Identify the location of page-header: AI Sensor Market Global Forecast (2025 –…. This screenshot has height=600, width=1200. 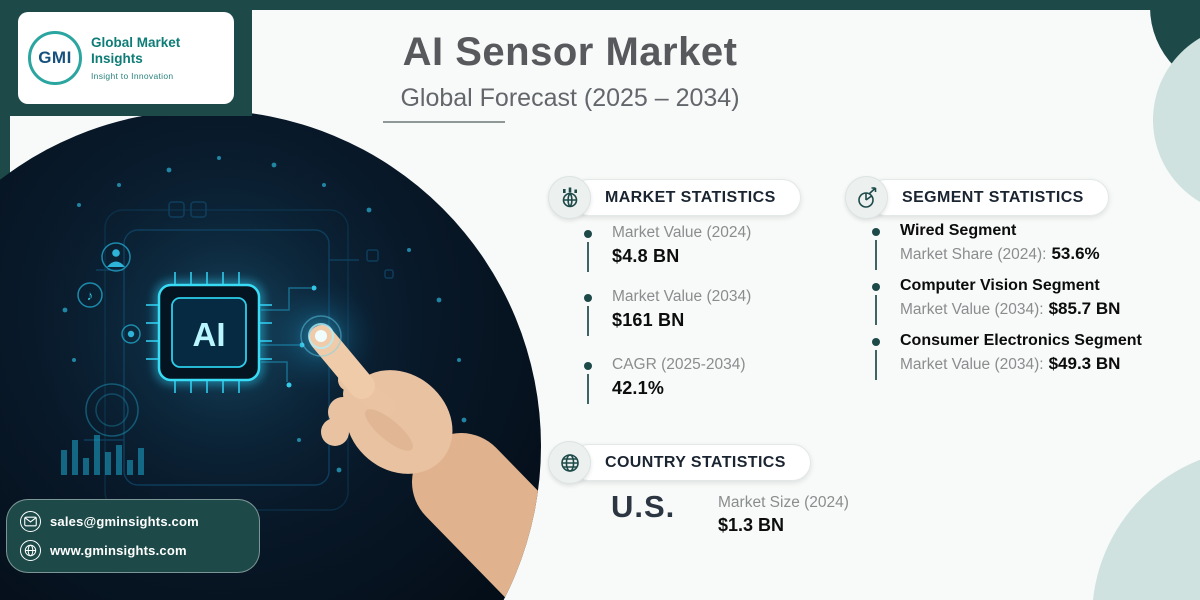
(570, 71).